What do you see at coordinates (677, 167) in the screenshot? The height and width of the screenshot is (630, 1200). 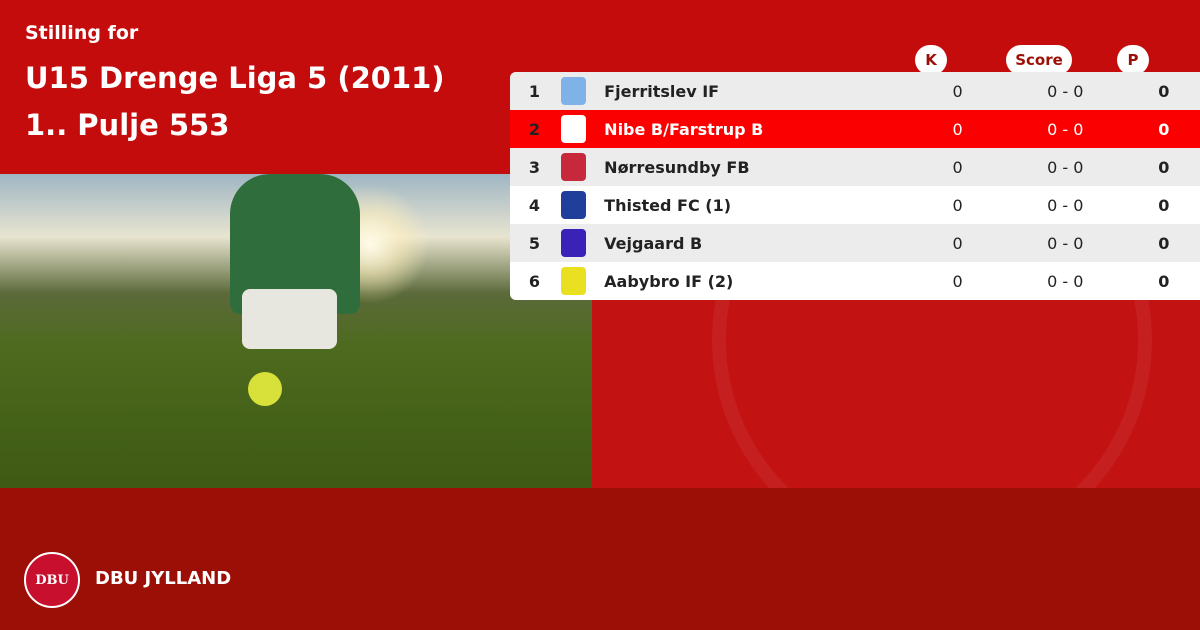 I see `team-name: Nørresundby FB` at bounding box center [677, 167].